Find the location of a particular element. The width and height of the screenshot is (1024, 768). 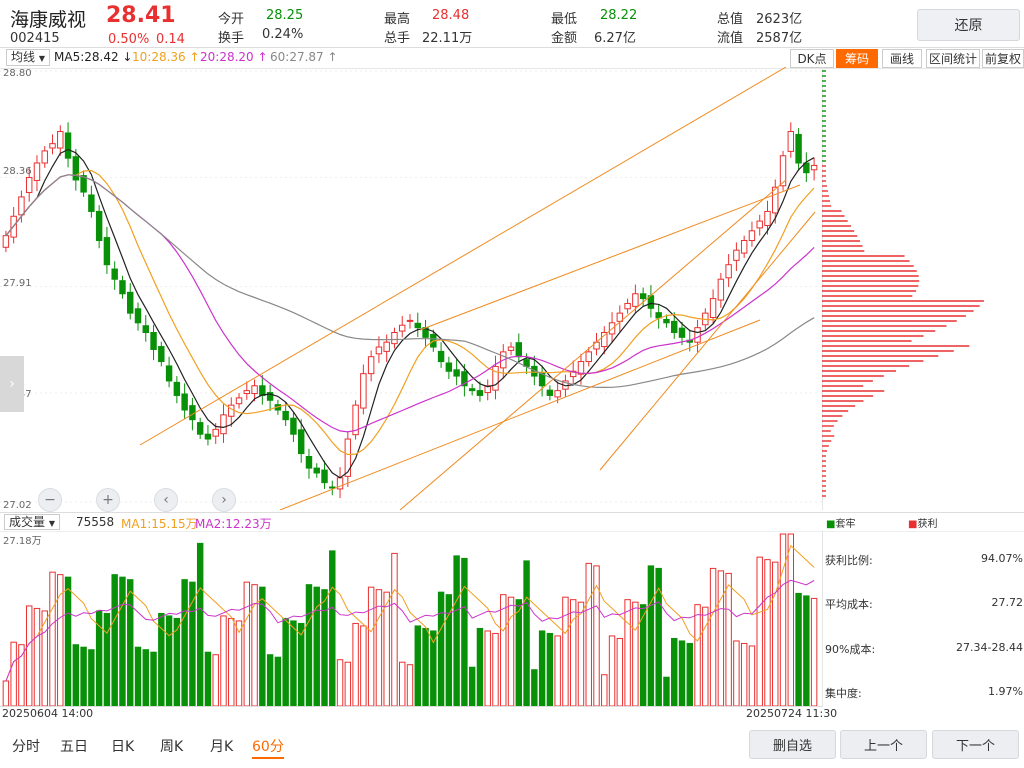

zoom-out-button: − is located at coordinates (50, 500).